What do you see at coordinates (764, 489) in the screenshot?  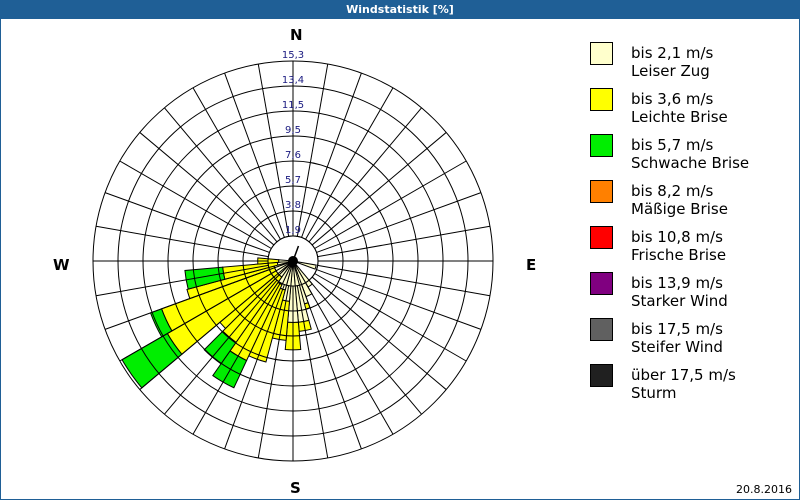 I see `date-stamp: 20.8.2016` at bounding box center [764, 489].